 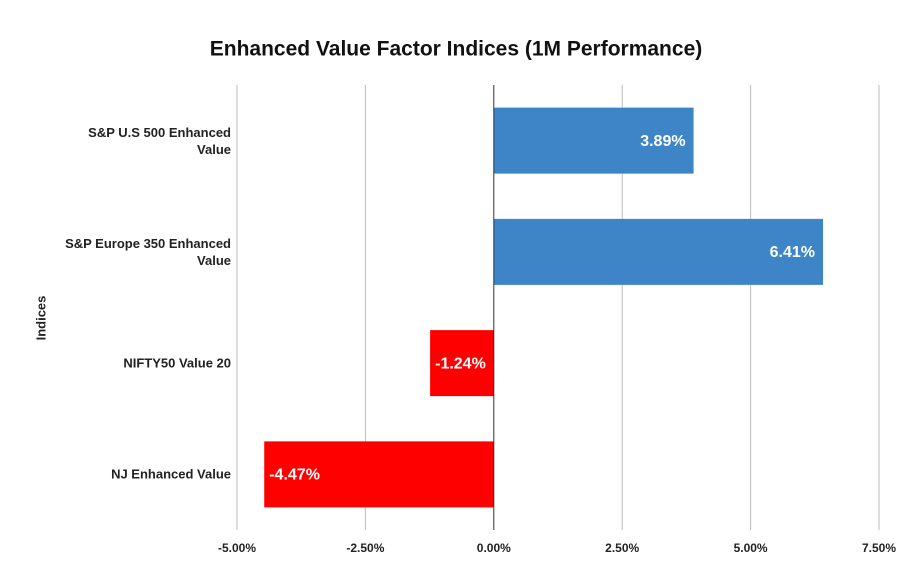 I want to click on value-label: -1.24%, so click(x=460, y=363).